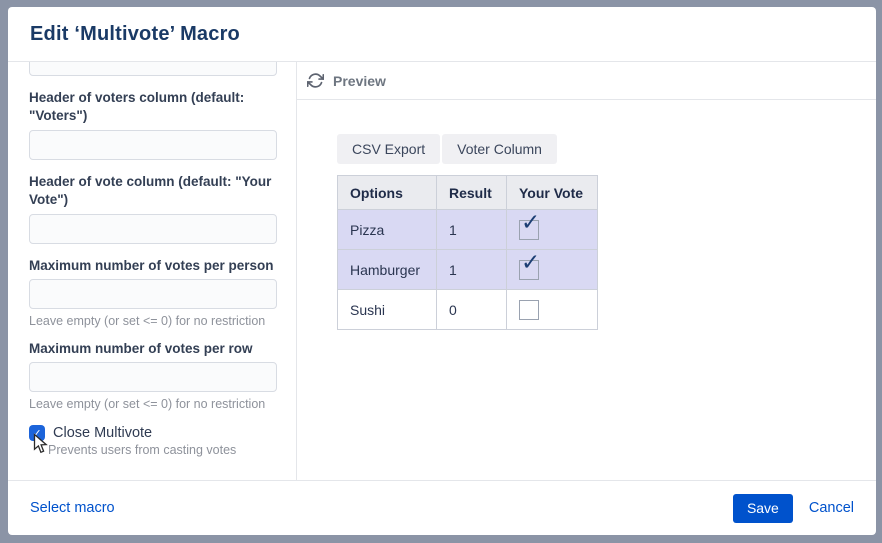 The width and height of the screenshot is (882, 543). I want to click on column-header-result: Result, so click(471, 192).